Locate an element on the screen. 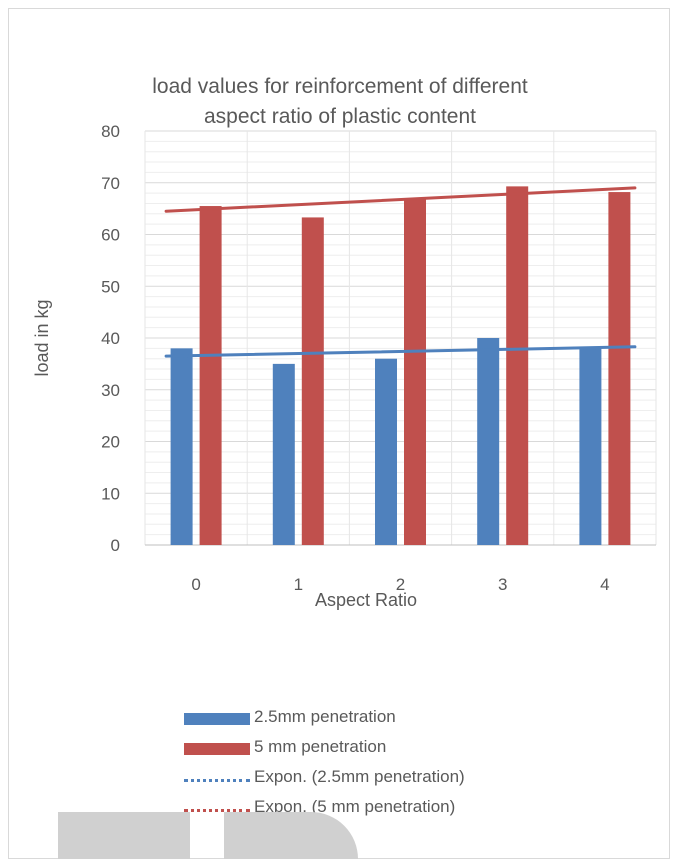 The height and width of the screenshot is (867, 678). legend-label: 2.5mm penetration is located at coordinates (325, 716).